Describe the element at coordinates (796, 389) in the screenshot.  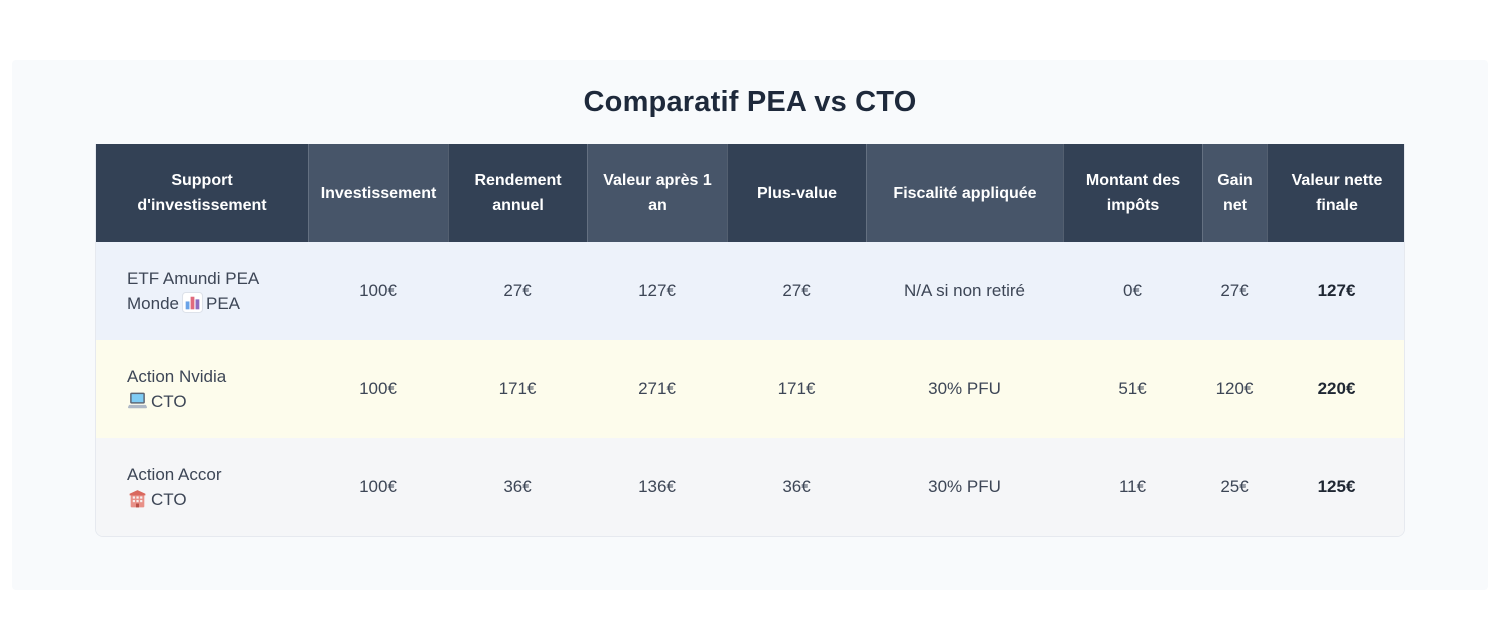
I see `cell-plus-value: 171€` at that location.